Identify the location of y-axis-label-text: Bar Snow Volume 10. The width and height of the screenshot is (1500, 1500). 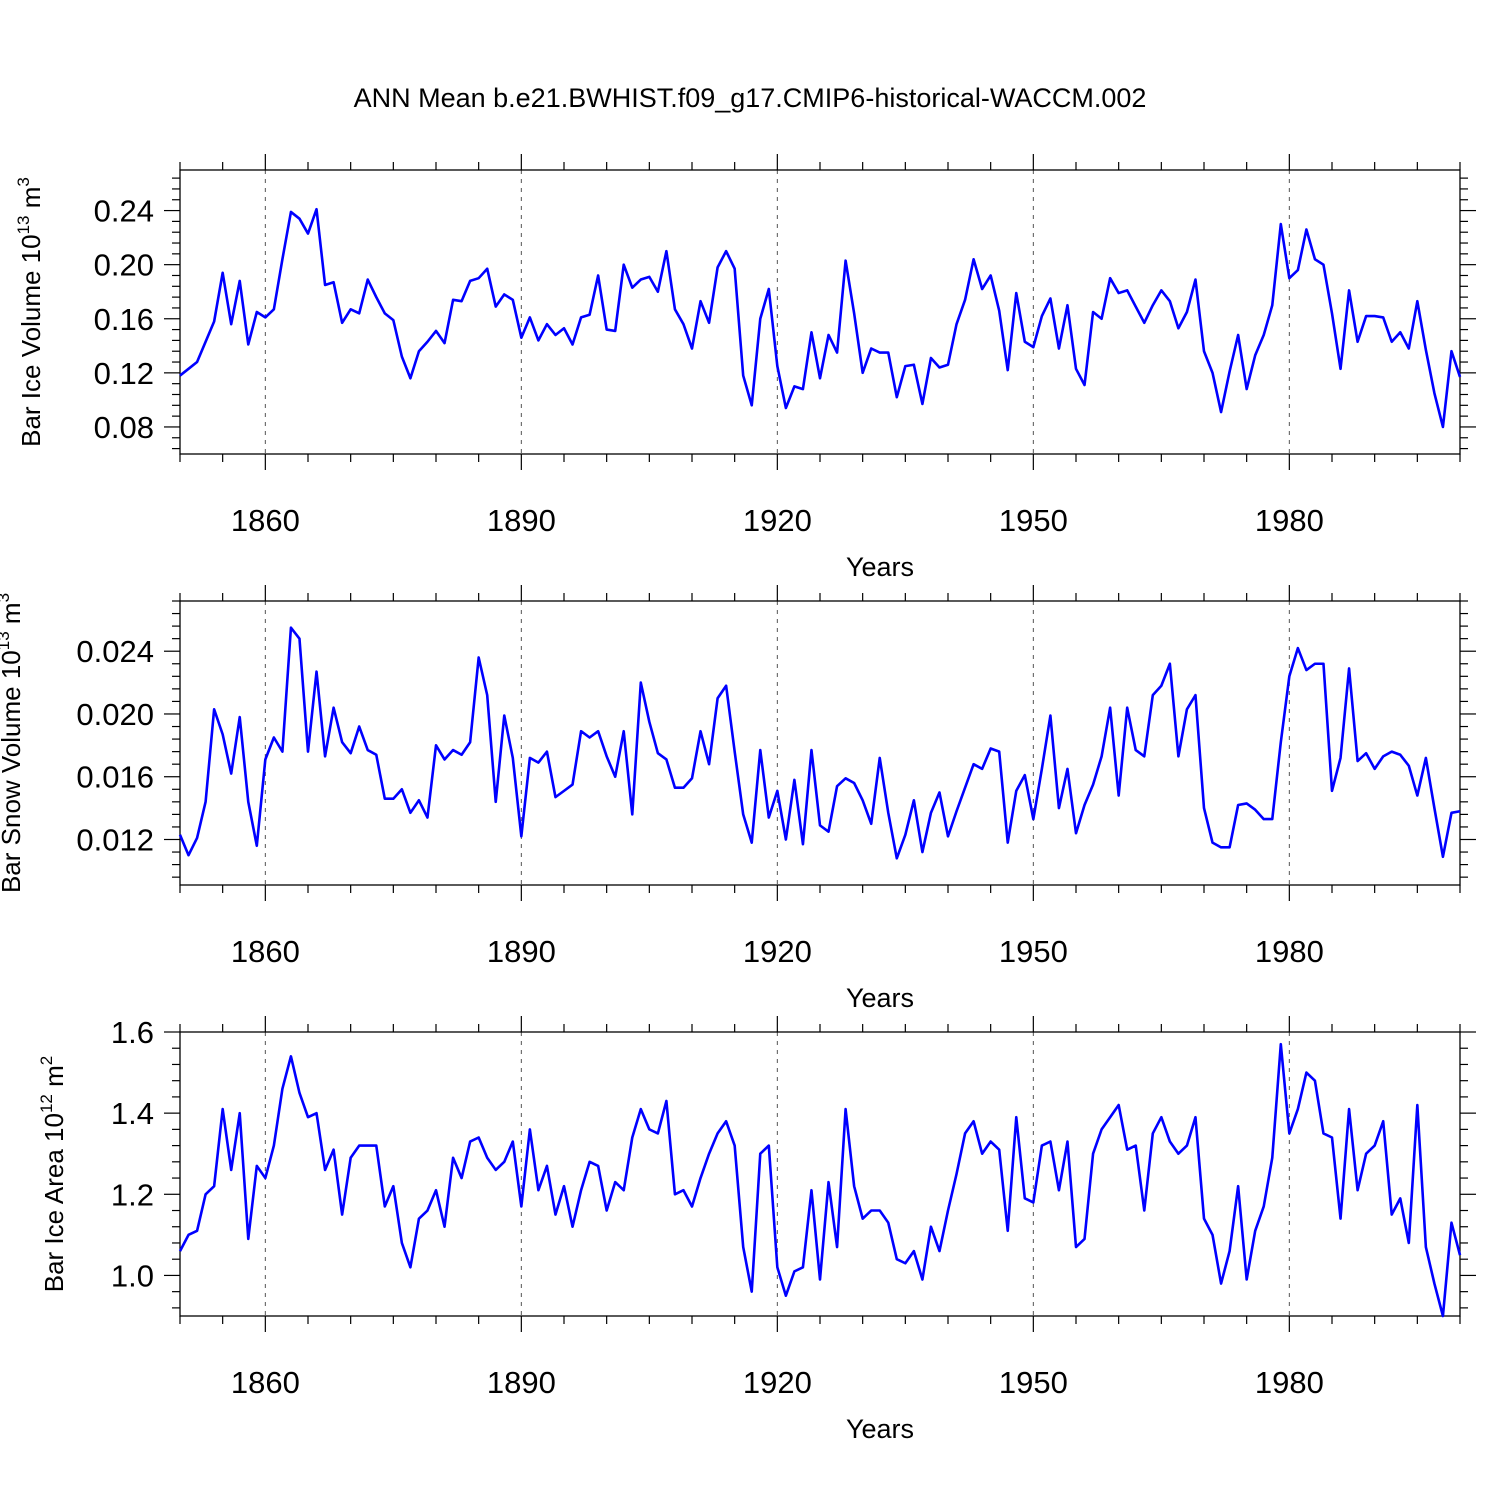
(13, 771).